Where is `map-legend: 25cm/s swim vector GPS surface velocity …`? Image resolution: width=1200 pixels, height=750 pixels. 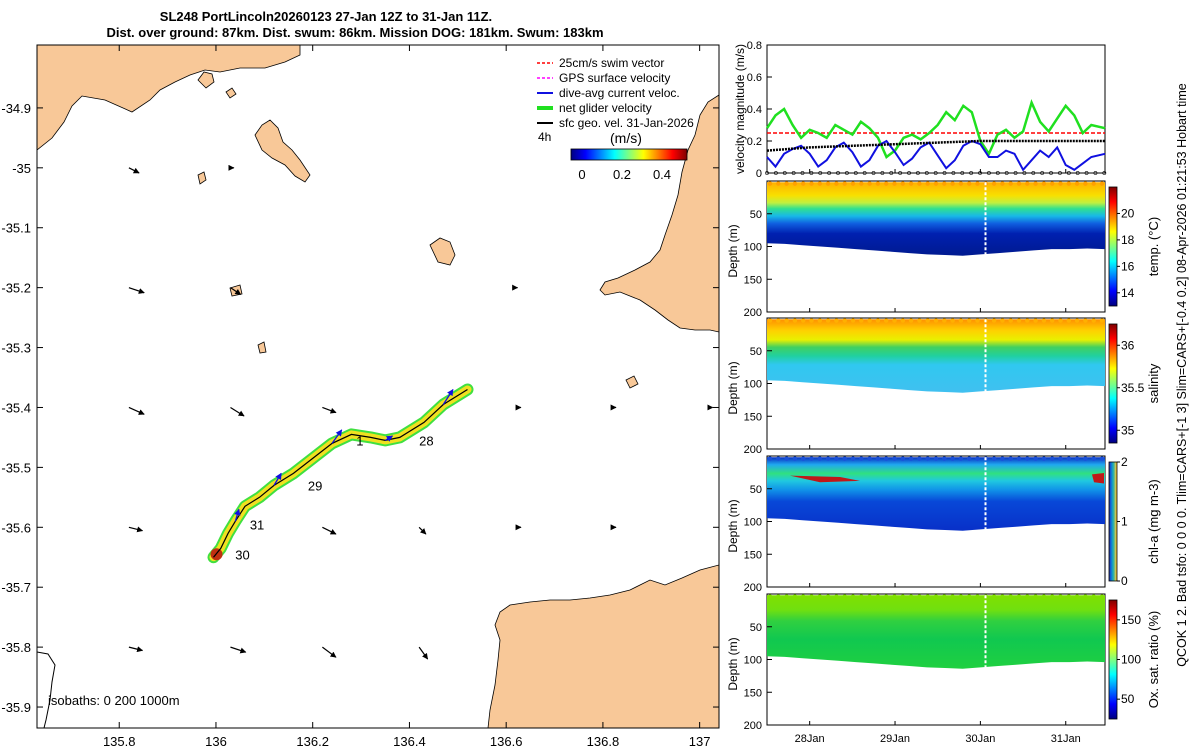 map-legend: 25cm/s swim vector GPS surface velocity … is located at coordinates (615, 119).